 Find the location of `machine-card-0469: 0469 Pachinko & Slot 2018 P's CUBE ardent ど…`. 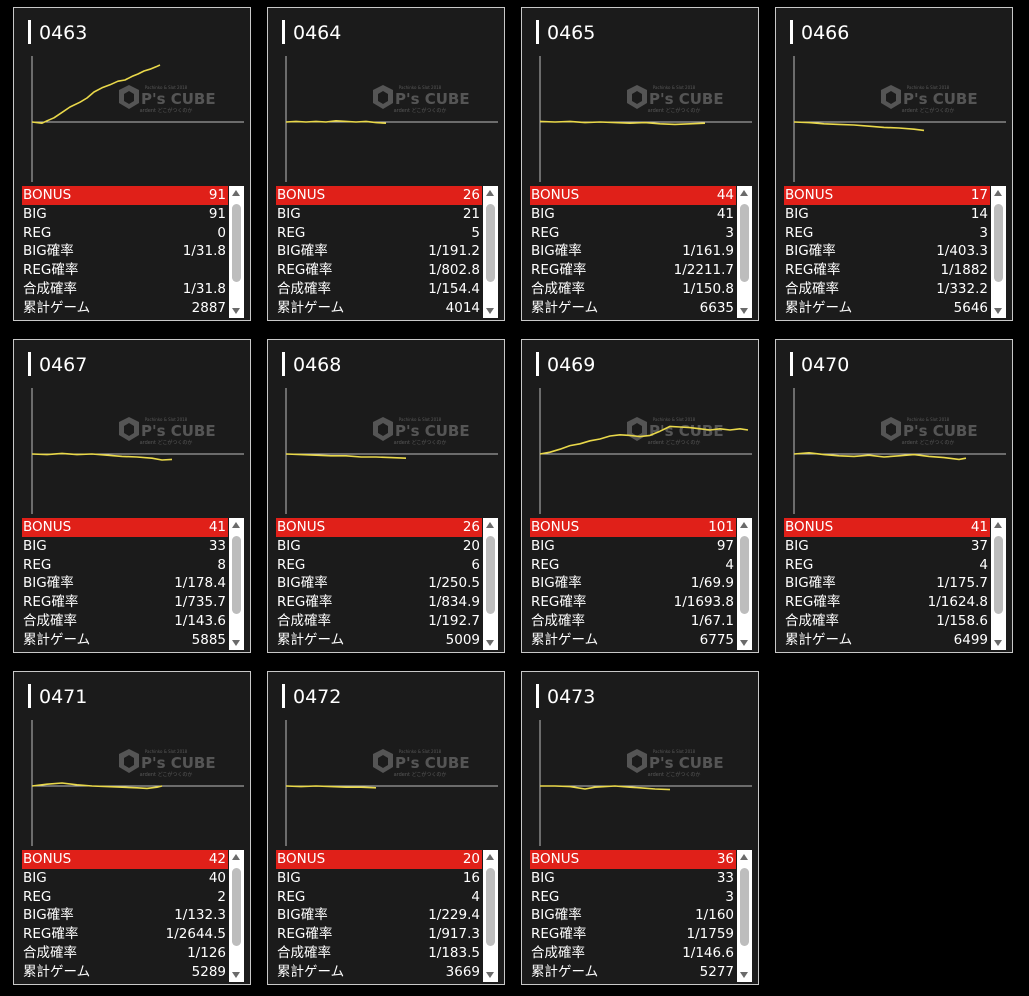

machine-card-0469: 0469 Pachinko & Slot 2018 P's CUBE ardent ど… is located at coordinates (640, 496).